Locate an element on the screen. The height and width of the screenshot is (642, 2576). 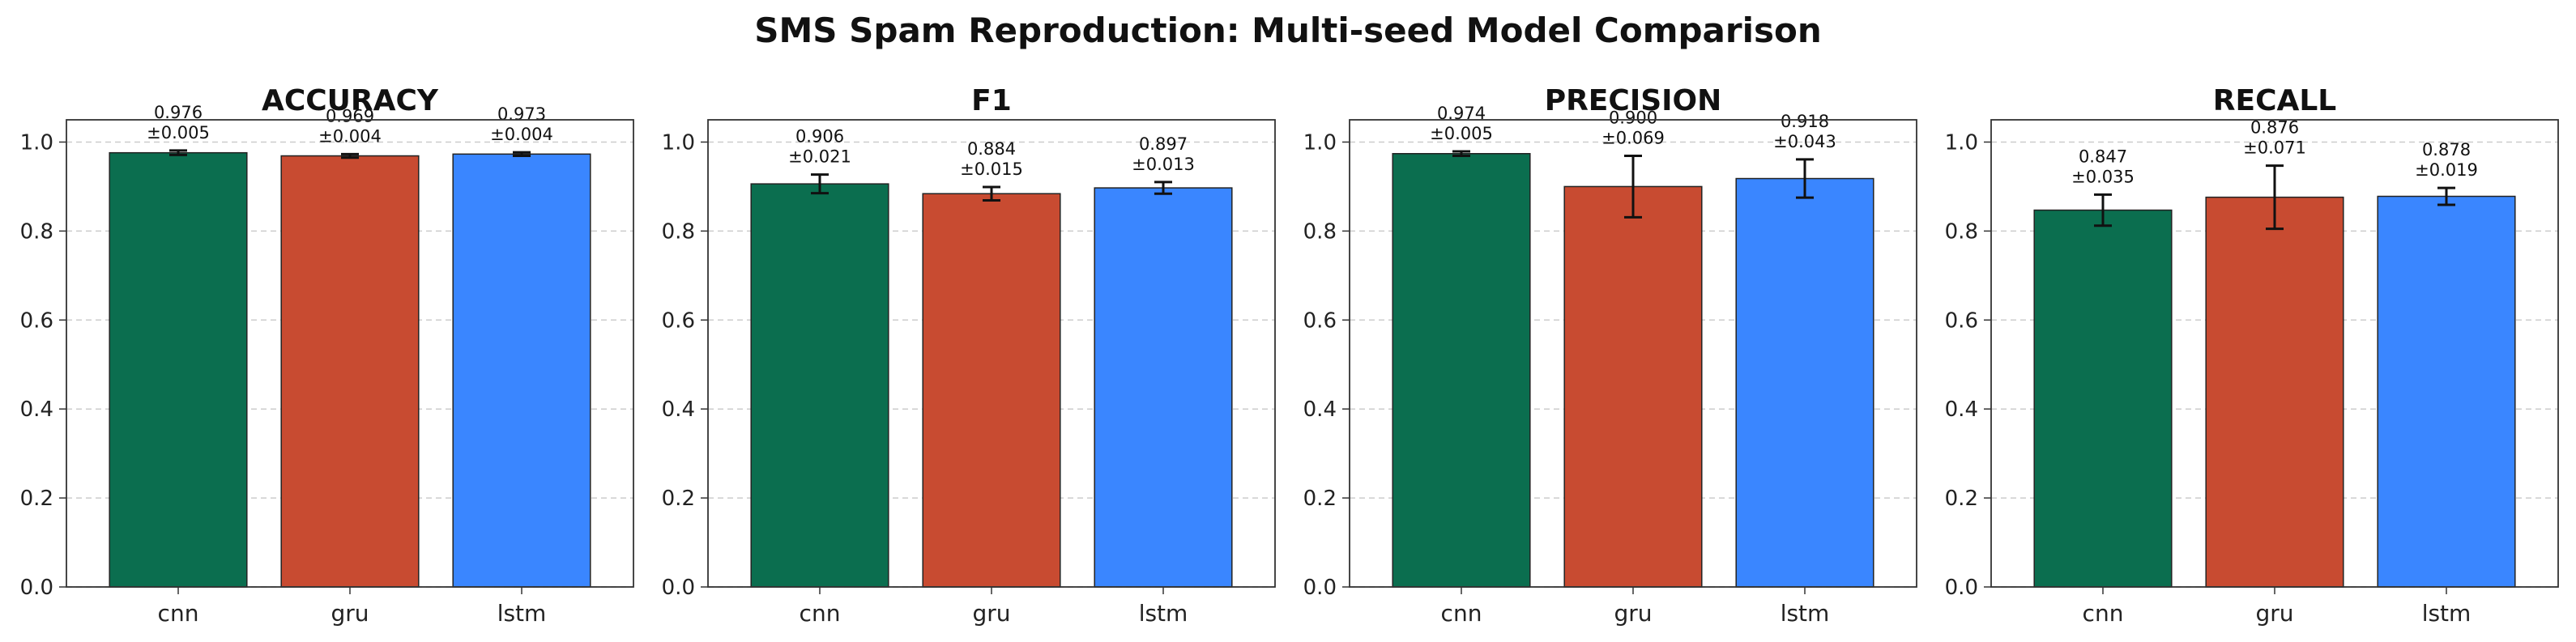
data-label-value-gru: 0.884 is located at coordinates (991, 149).